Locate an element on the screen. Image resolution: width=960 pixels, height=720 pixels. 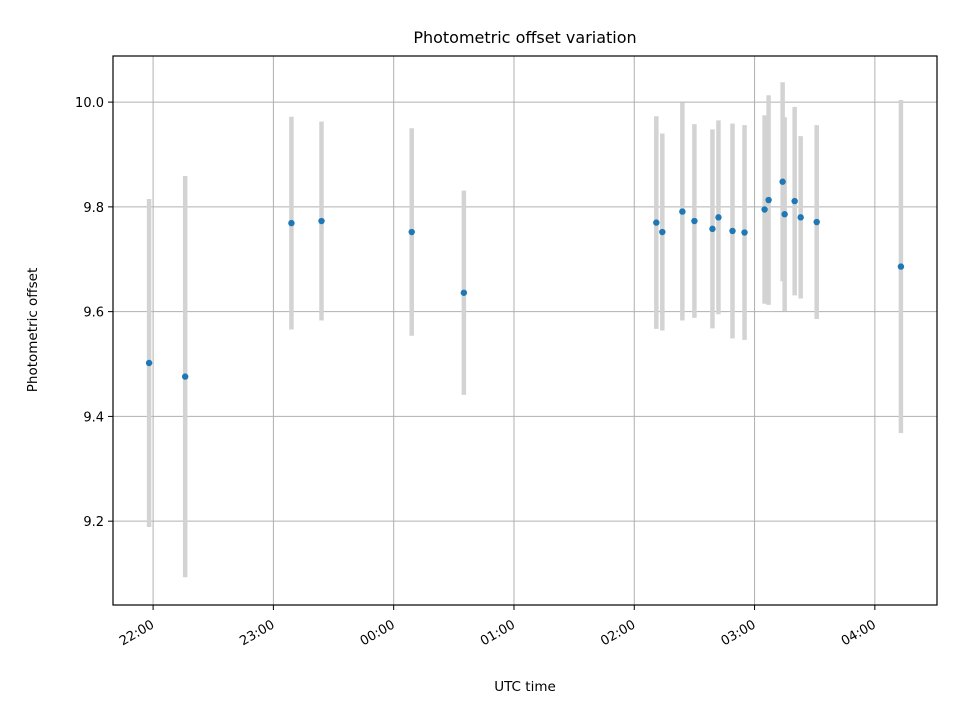
y-tick-label: 9.6 is located at coordinates (93, 313).